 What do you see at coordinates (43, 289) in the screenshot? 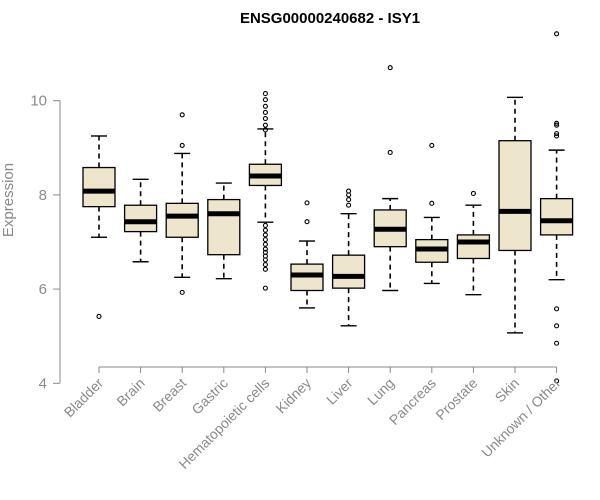
I see `y-tick-label: 6` at bounding box center [43, 289].